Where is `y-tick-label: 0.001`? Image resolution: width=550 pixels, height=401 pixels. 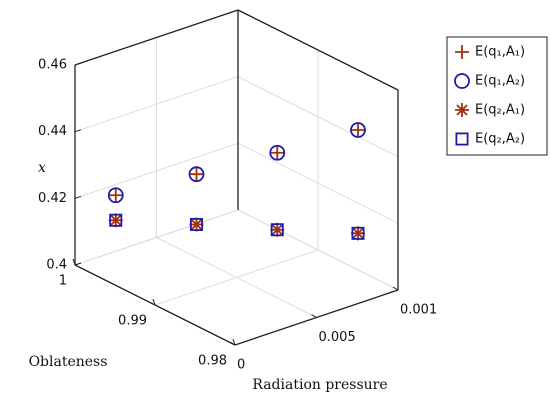
y-tick-label: 0.001 is located at coordinates (418, 310).